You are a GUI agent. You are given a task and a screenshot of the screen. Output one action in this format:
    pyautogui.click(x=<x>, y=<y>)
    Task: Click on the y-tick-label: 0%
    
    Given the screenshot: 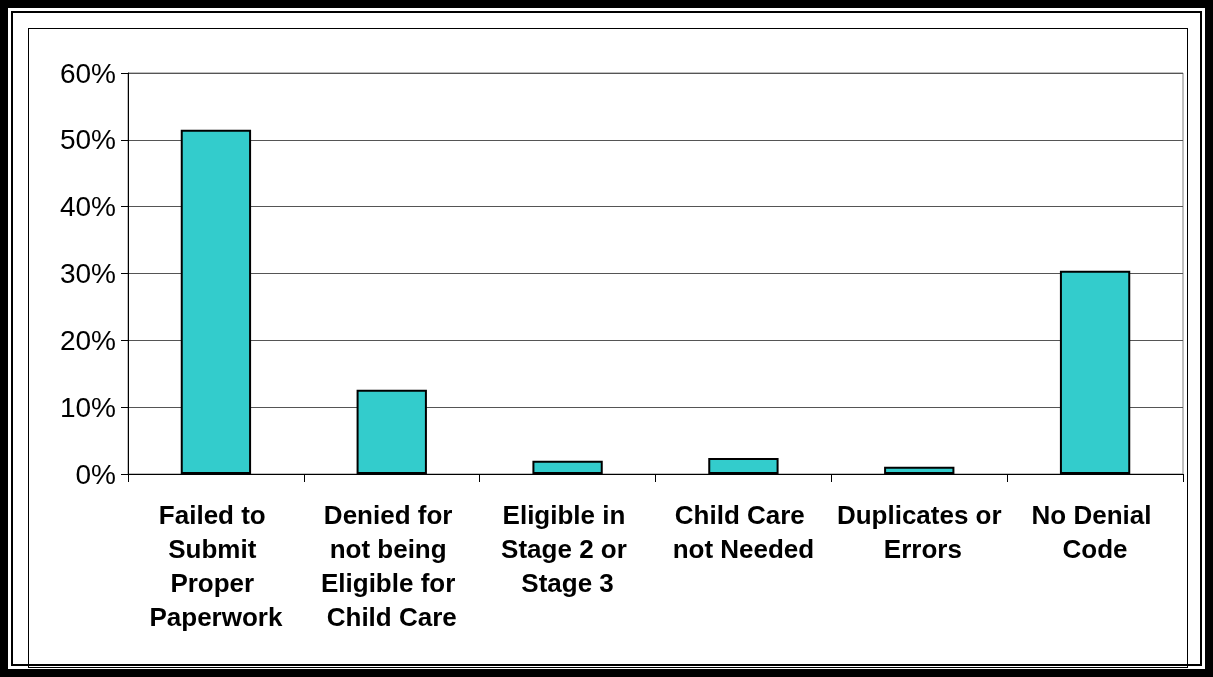 What is the action you would take?
    pyautogui.click(x=95, y=474)
    